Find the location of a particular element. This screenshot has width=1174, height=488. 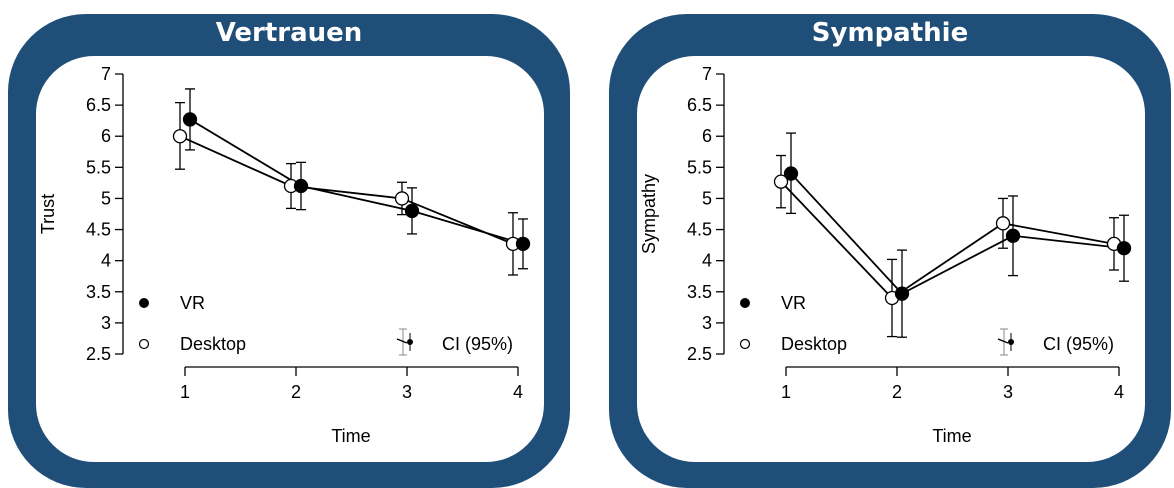

panel-title-trust: Vertrauen is located at coordinates (289, 33).